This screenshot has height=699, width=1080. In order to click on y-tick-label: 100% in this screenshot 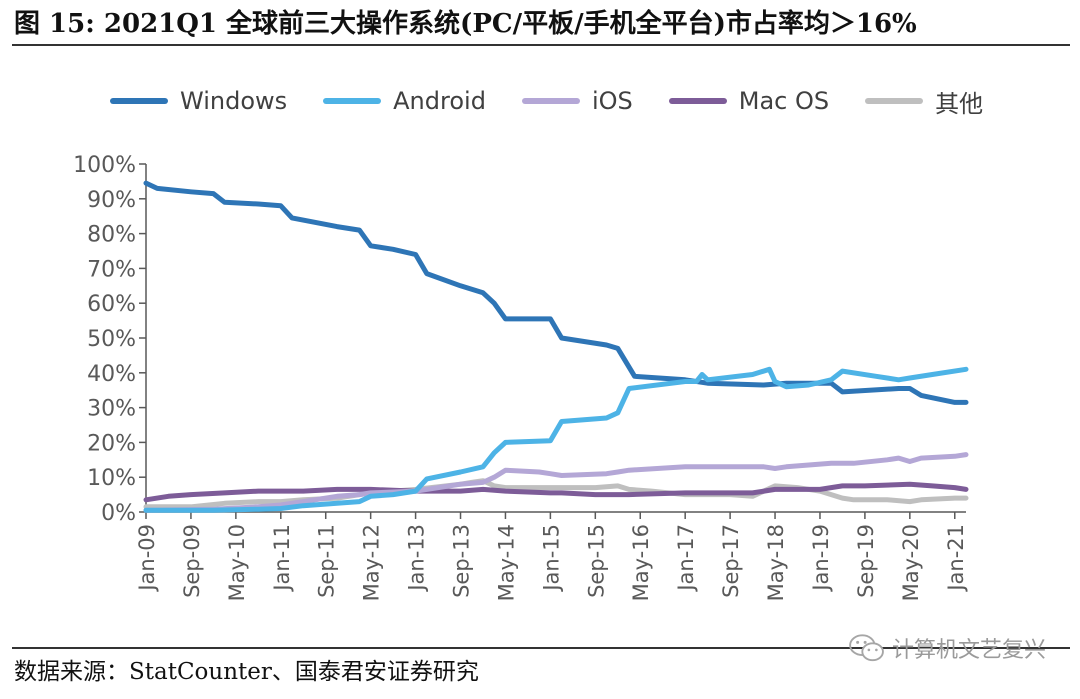, I will do `click(104, 165)`.